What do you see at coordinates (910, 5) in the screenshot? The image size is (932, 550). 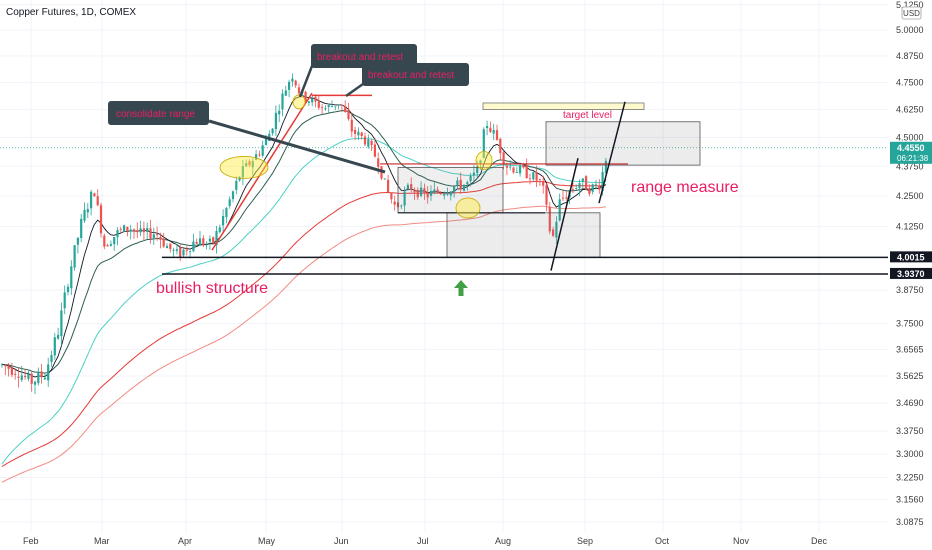 I see `y-tick-label: 5.1250` at bounding box center [910, 5].